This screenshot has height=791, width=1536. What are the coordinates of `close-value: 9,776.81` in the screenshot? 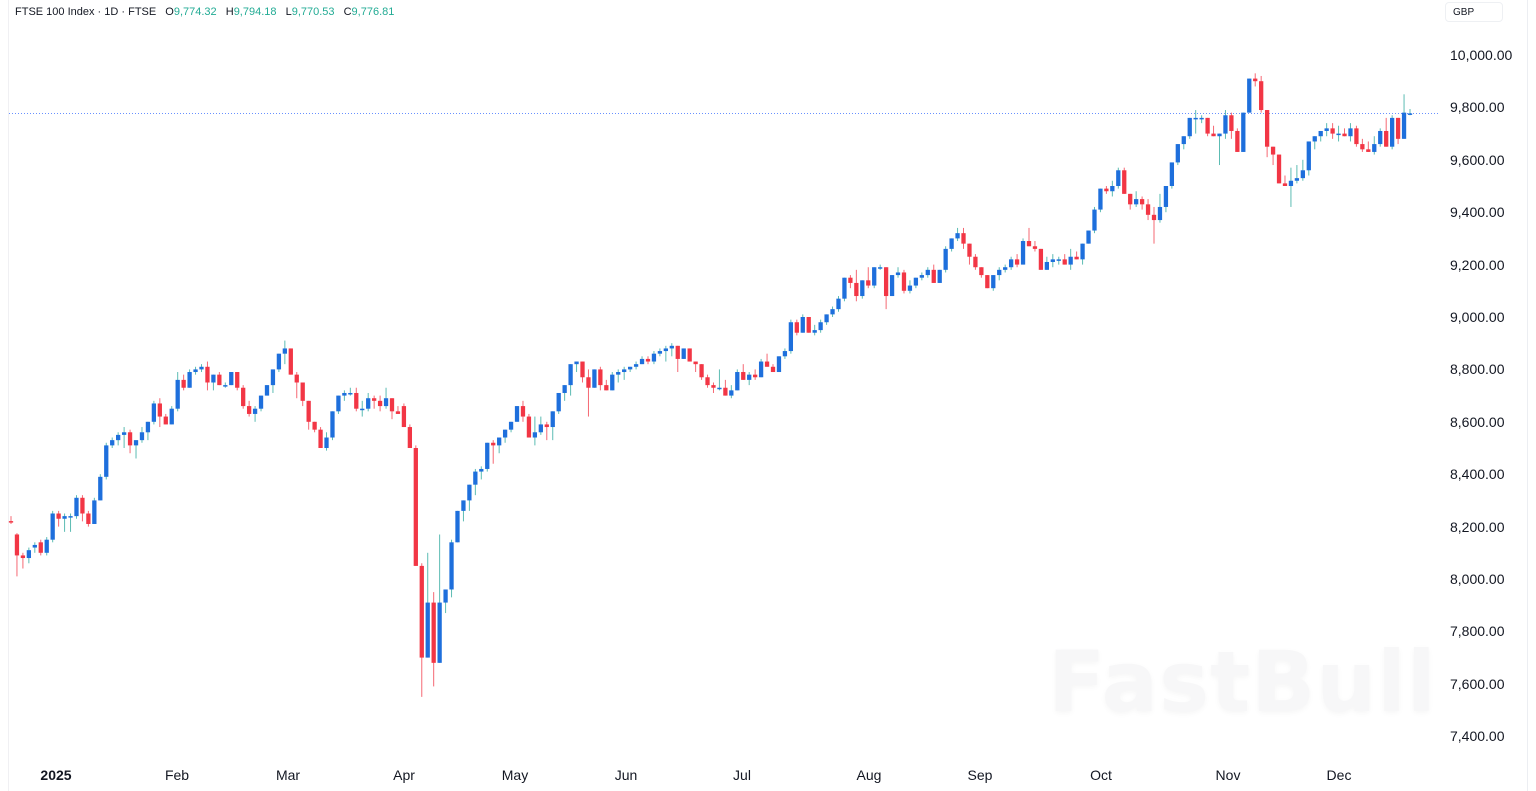 It's located at (373, 12).